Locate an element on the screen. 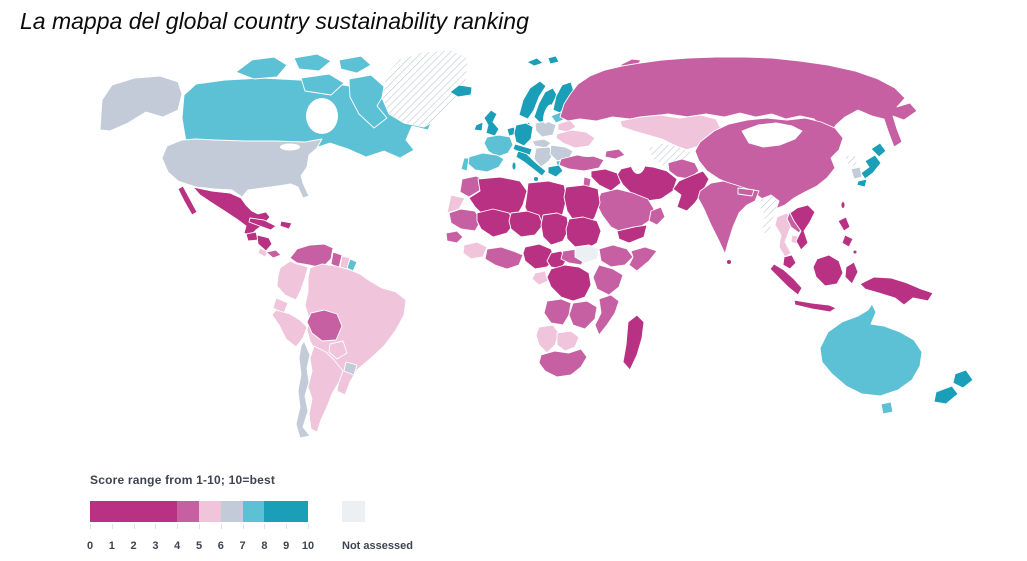  legend-tick-6: 6 is located at coordinates (220, 546).